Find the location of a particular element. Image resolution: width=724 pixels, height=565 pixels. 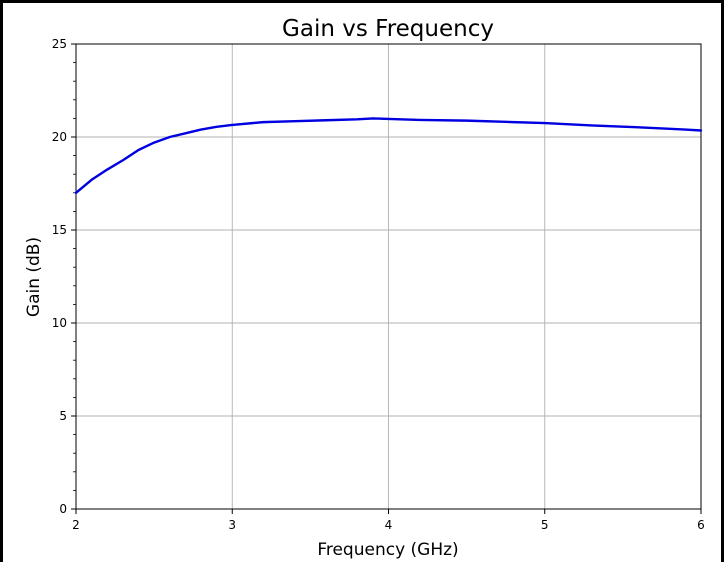

y-tick-label: 10 is located at coordinates (59, 323).